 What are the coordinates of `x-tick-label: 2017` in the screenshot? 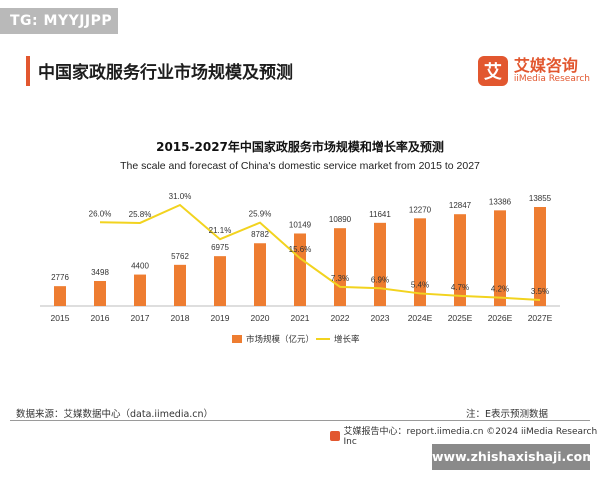 It's located at (140, 318).